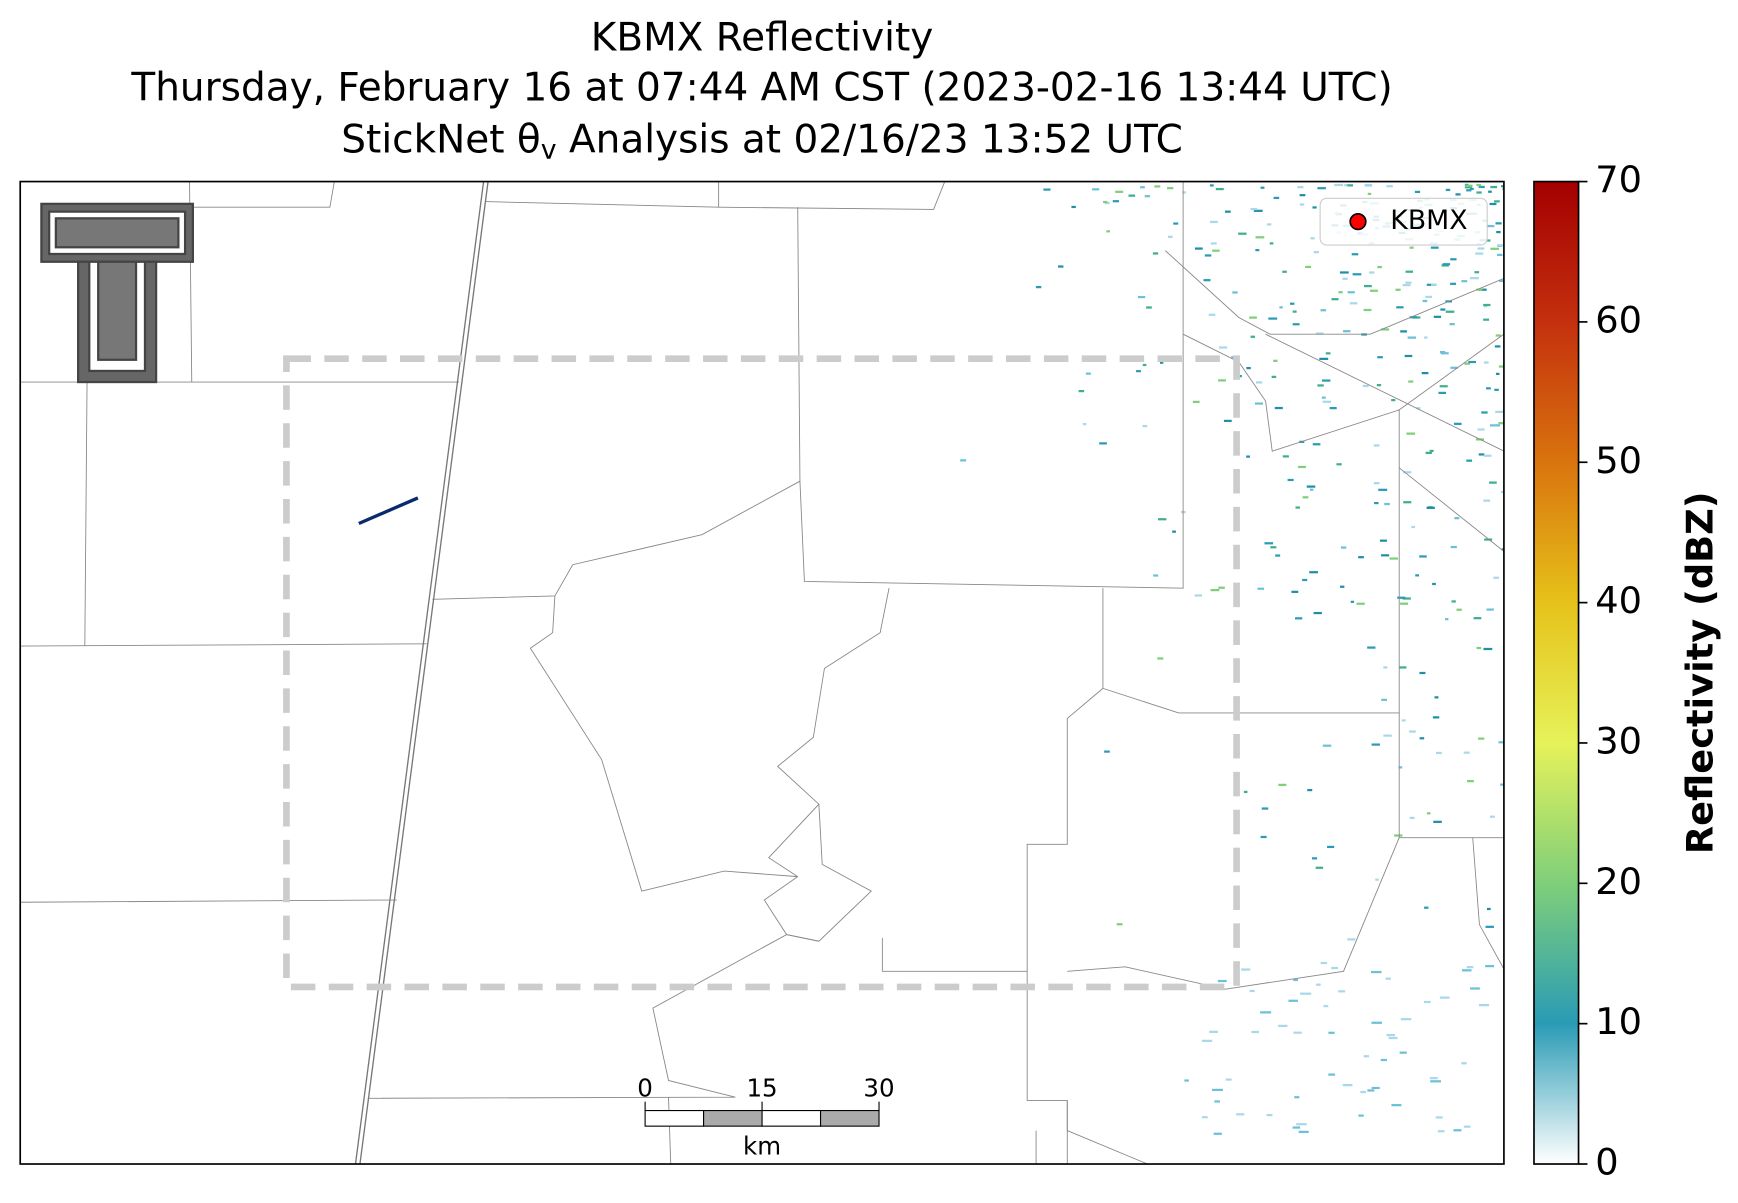 This screenshot has height=1203, width=1738. What do you see at coordinates (791, 1118) in the screenshot?
I see `scalebar-segment` at bounding box center [791, 1118].